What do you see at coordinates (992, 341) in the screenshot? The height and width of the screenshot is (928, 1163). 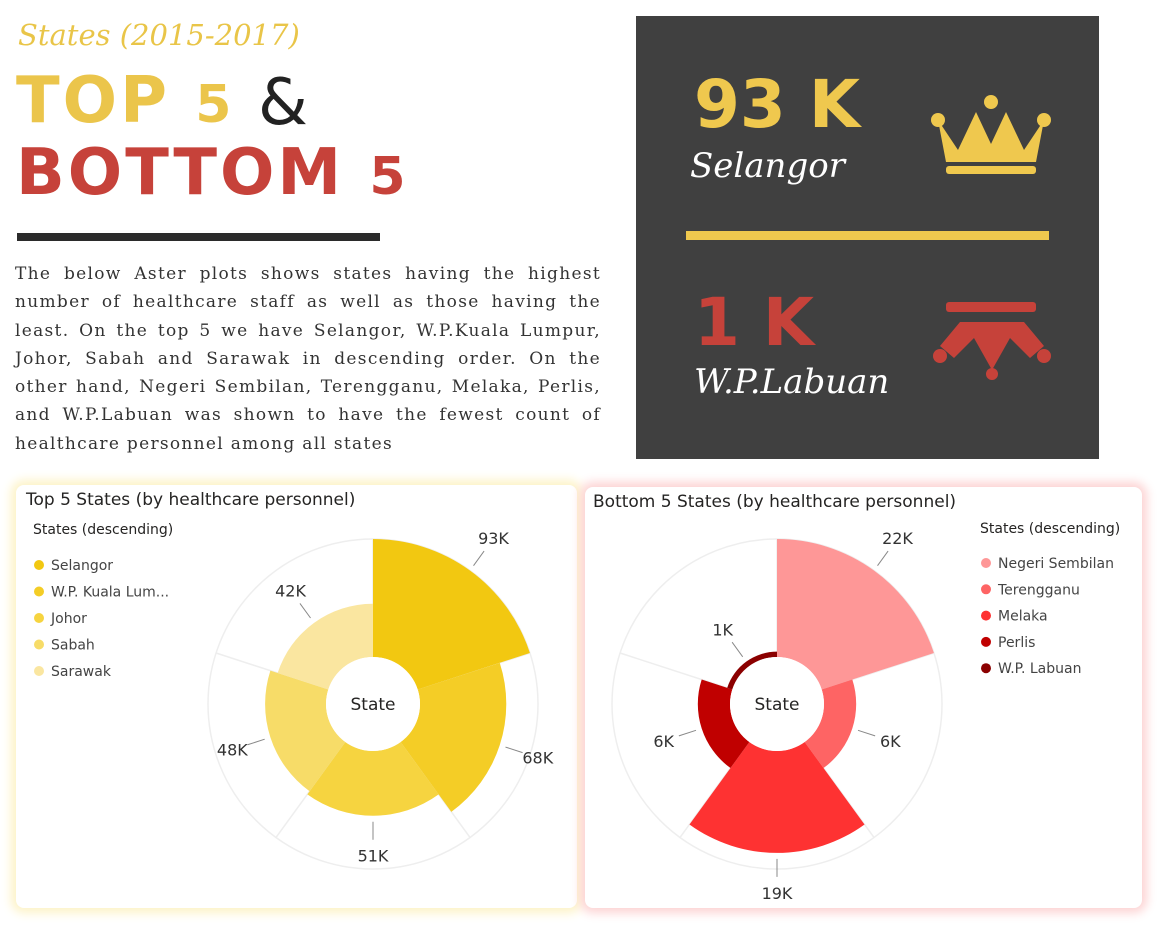 I see `inverted-crown-icon` at bounding box center [992, 341].